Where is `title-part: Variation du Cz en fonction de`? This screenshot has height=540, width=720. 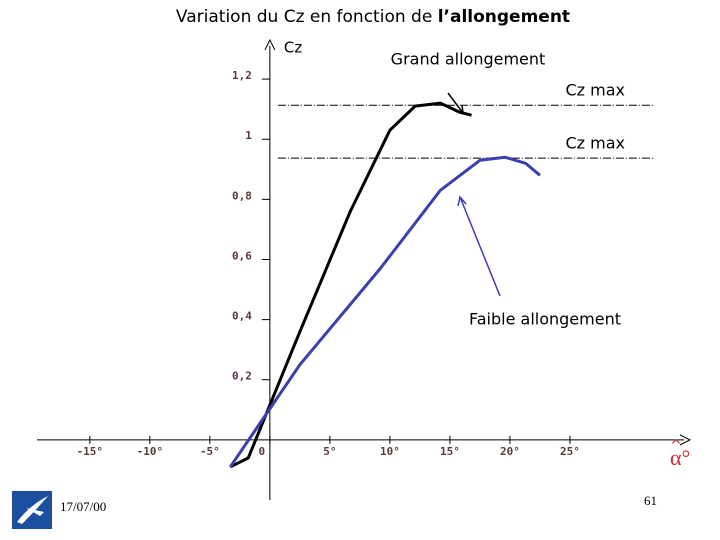
title-part: Variation du Cz en fonction de is located at coordinates (304, 17).